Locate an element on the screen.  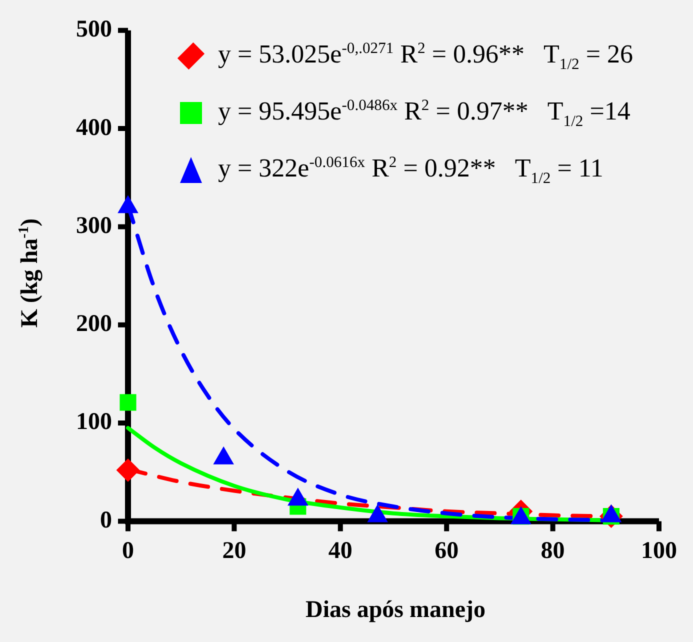
y-tick-label: 200 is located at coordinates (94, 324).